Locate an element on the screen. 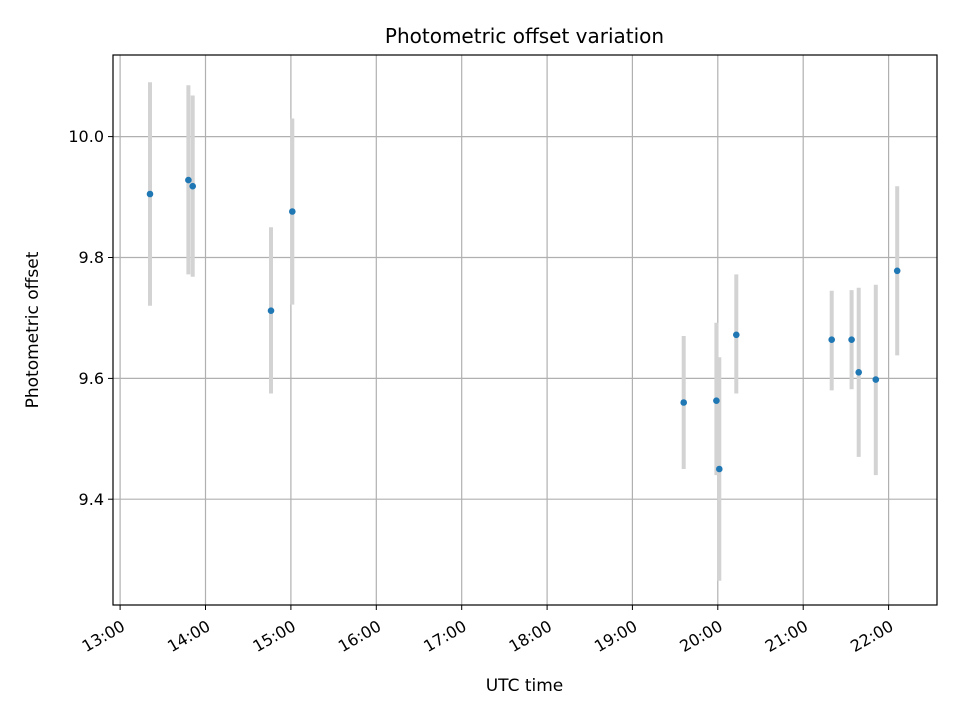 The height and width of the screenshot is (720, 960). y-axis: 9.4 9.6 9.8 10.0 is located at coordinates (90, 318).